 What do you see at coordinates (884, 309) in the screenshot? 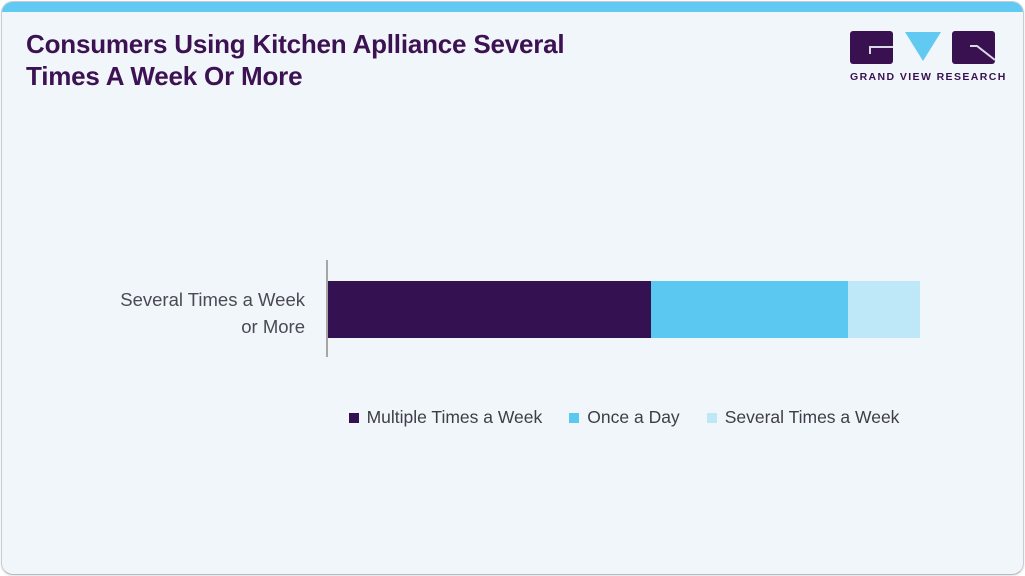
I see `bar-segment-several-times-a-week` at bounding box center [884, 309].